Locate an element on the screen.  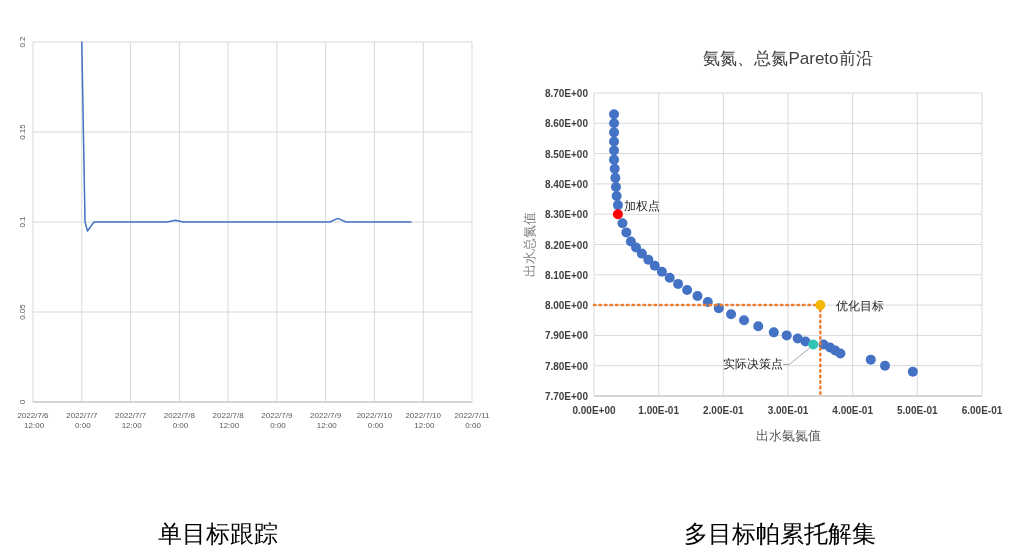
annotation: 实际决策点 is located at coordinates (753, 364).